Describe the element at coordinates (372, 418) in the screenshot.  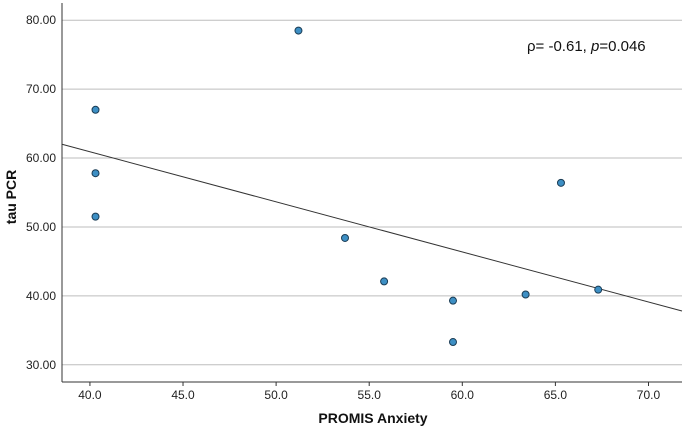
I see `x-axis-title: PROMIS Anxiety` at that location.